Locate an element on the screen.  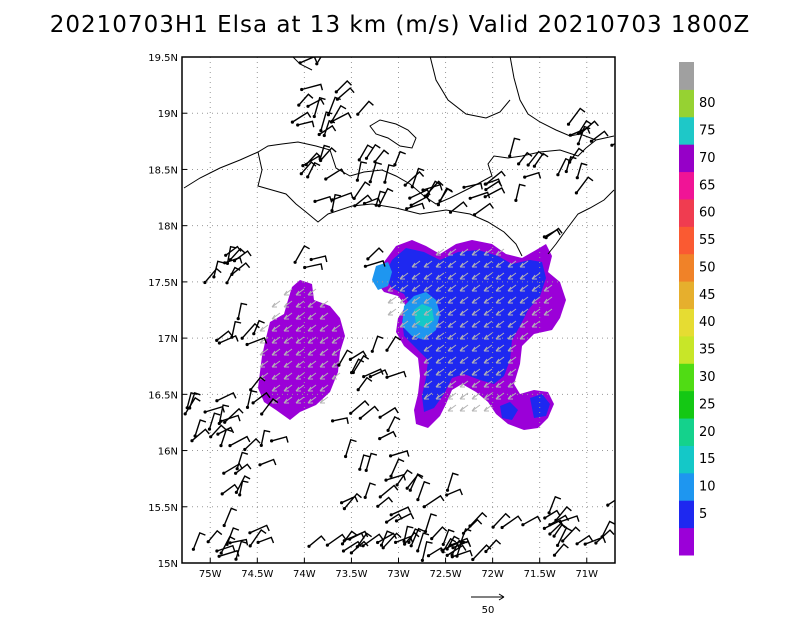
colorbar-label: 60 is located at coordinates (707, 213).